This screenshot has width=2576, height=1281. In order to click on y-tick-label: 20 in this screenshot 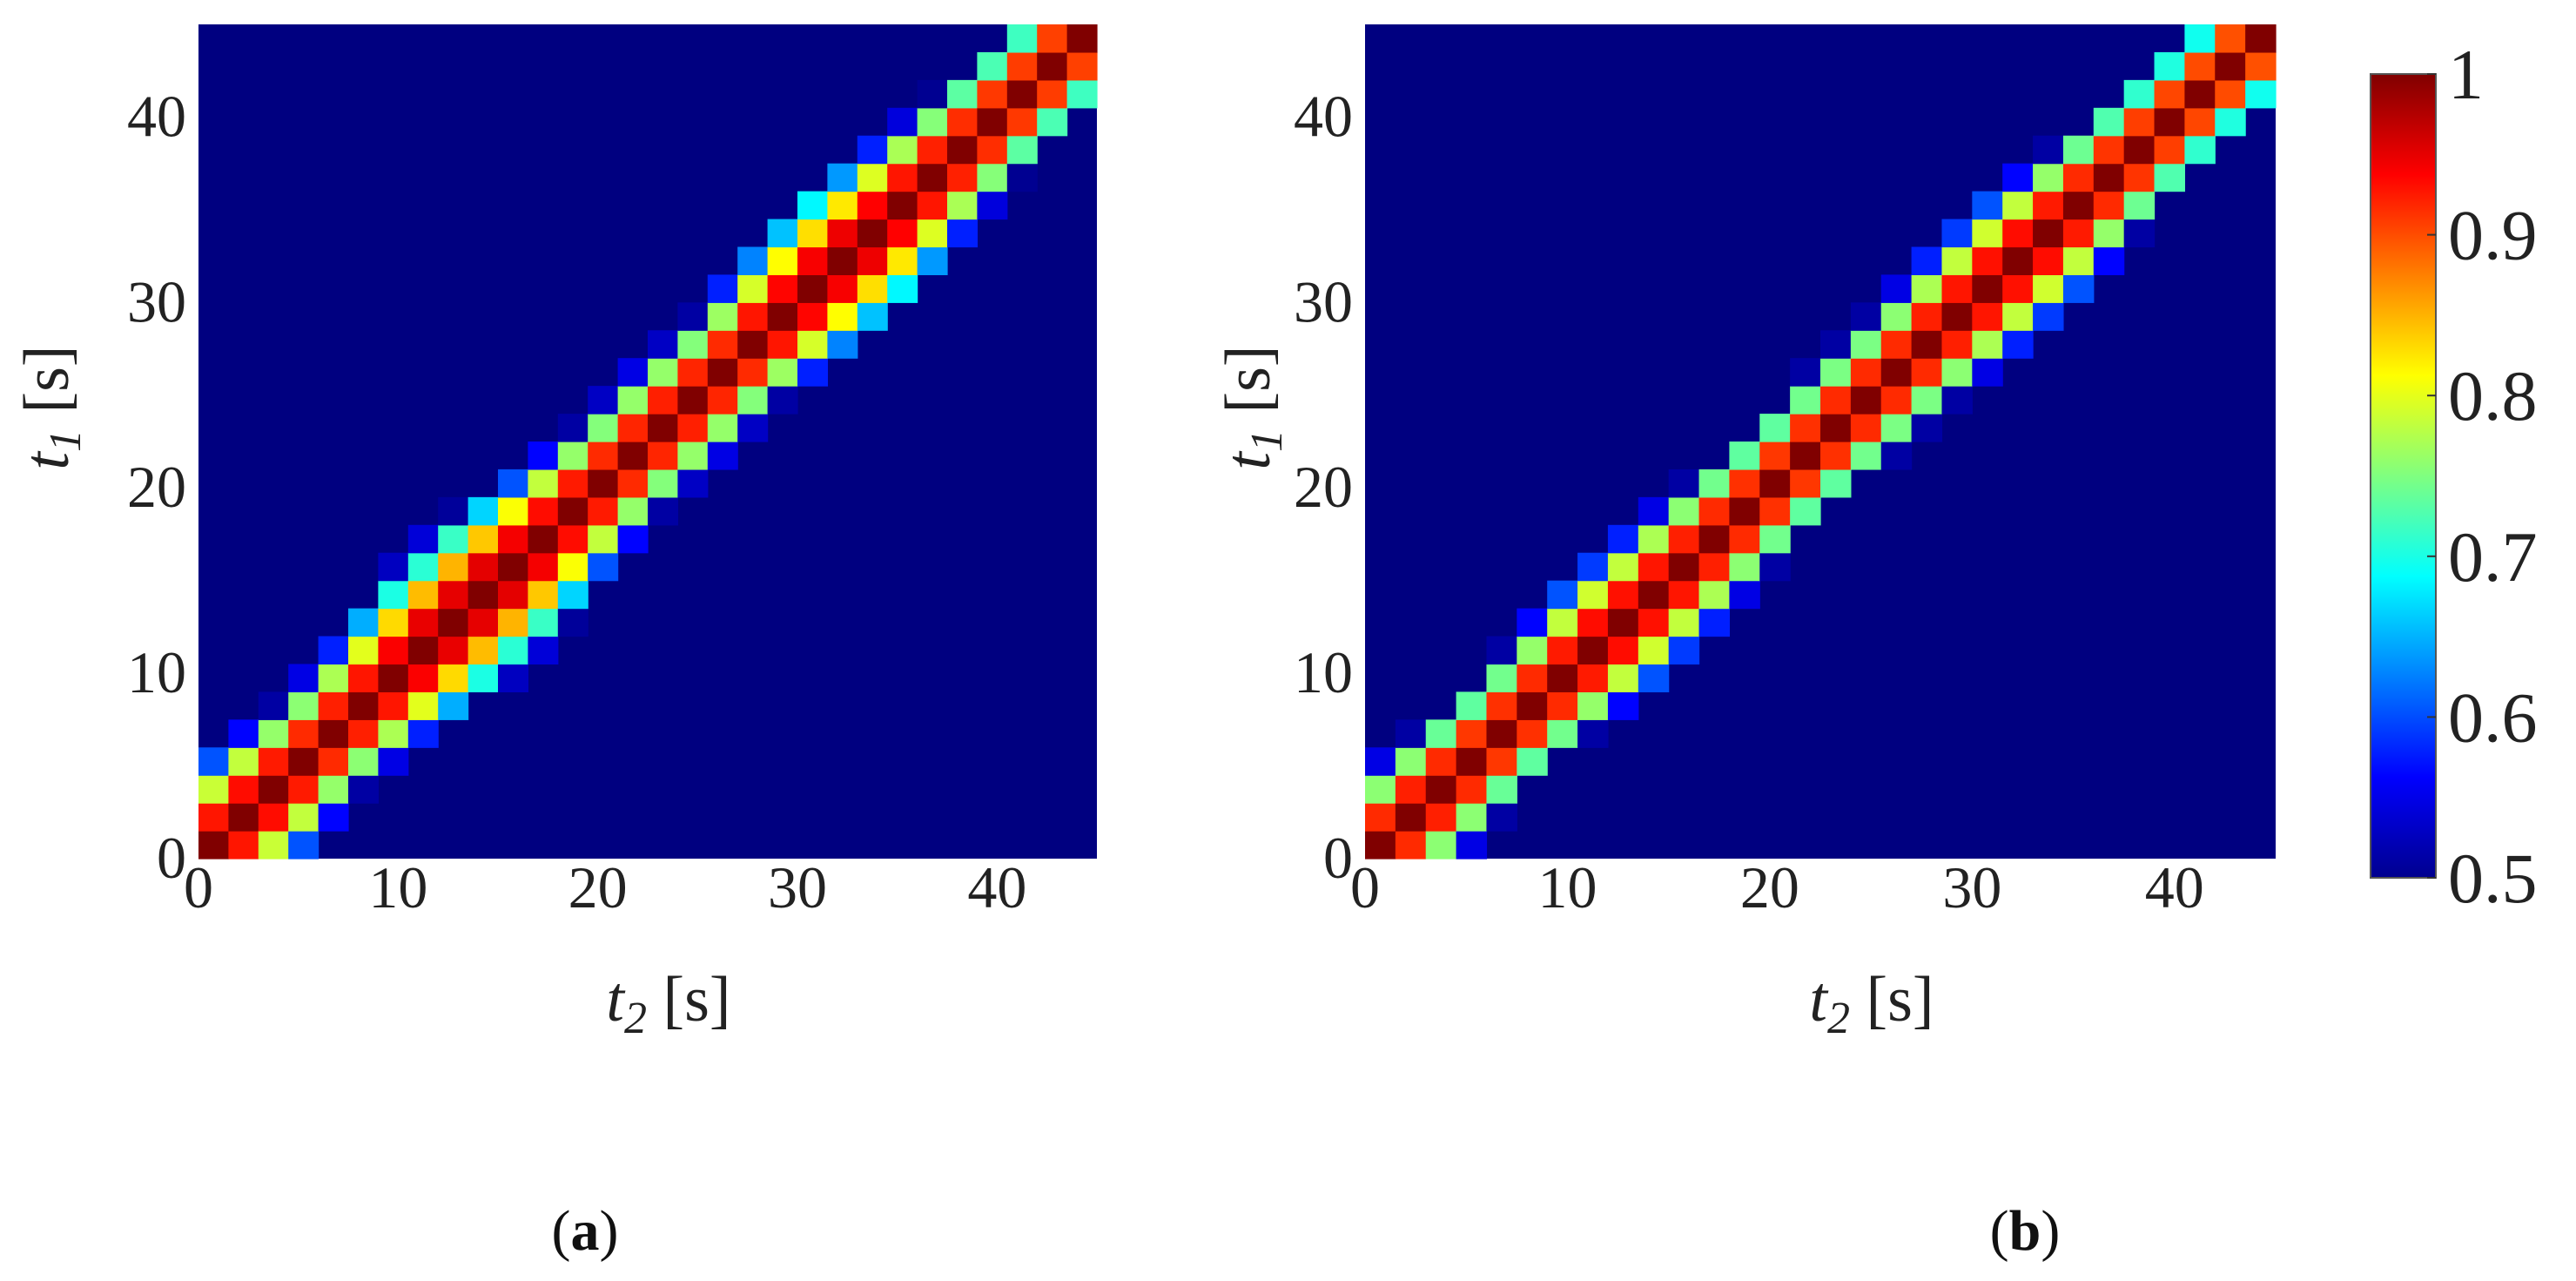, I will do `click(156, 487)`.